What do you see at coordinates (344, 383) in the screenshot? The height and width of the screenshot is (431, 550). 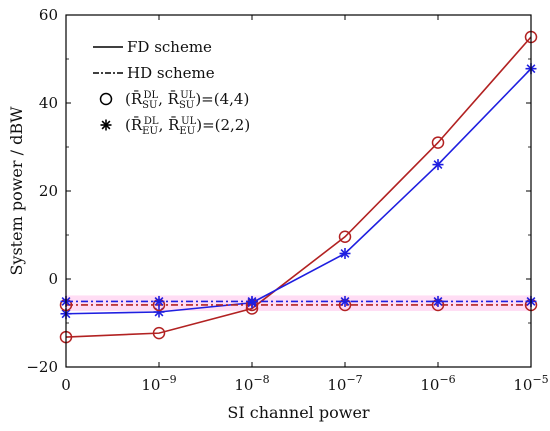 I see `x-tick-label: 10⁻⁷` at bounding box center [344, 383].